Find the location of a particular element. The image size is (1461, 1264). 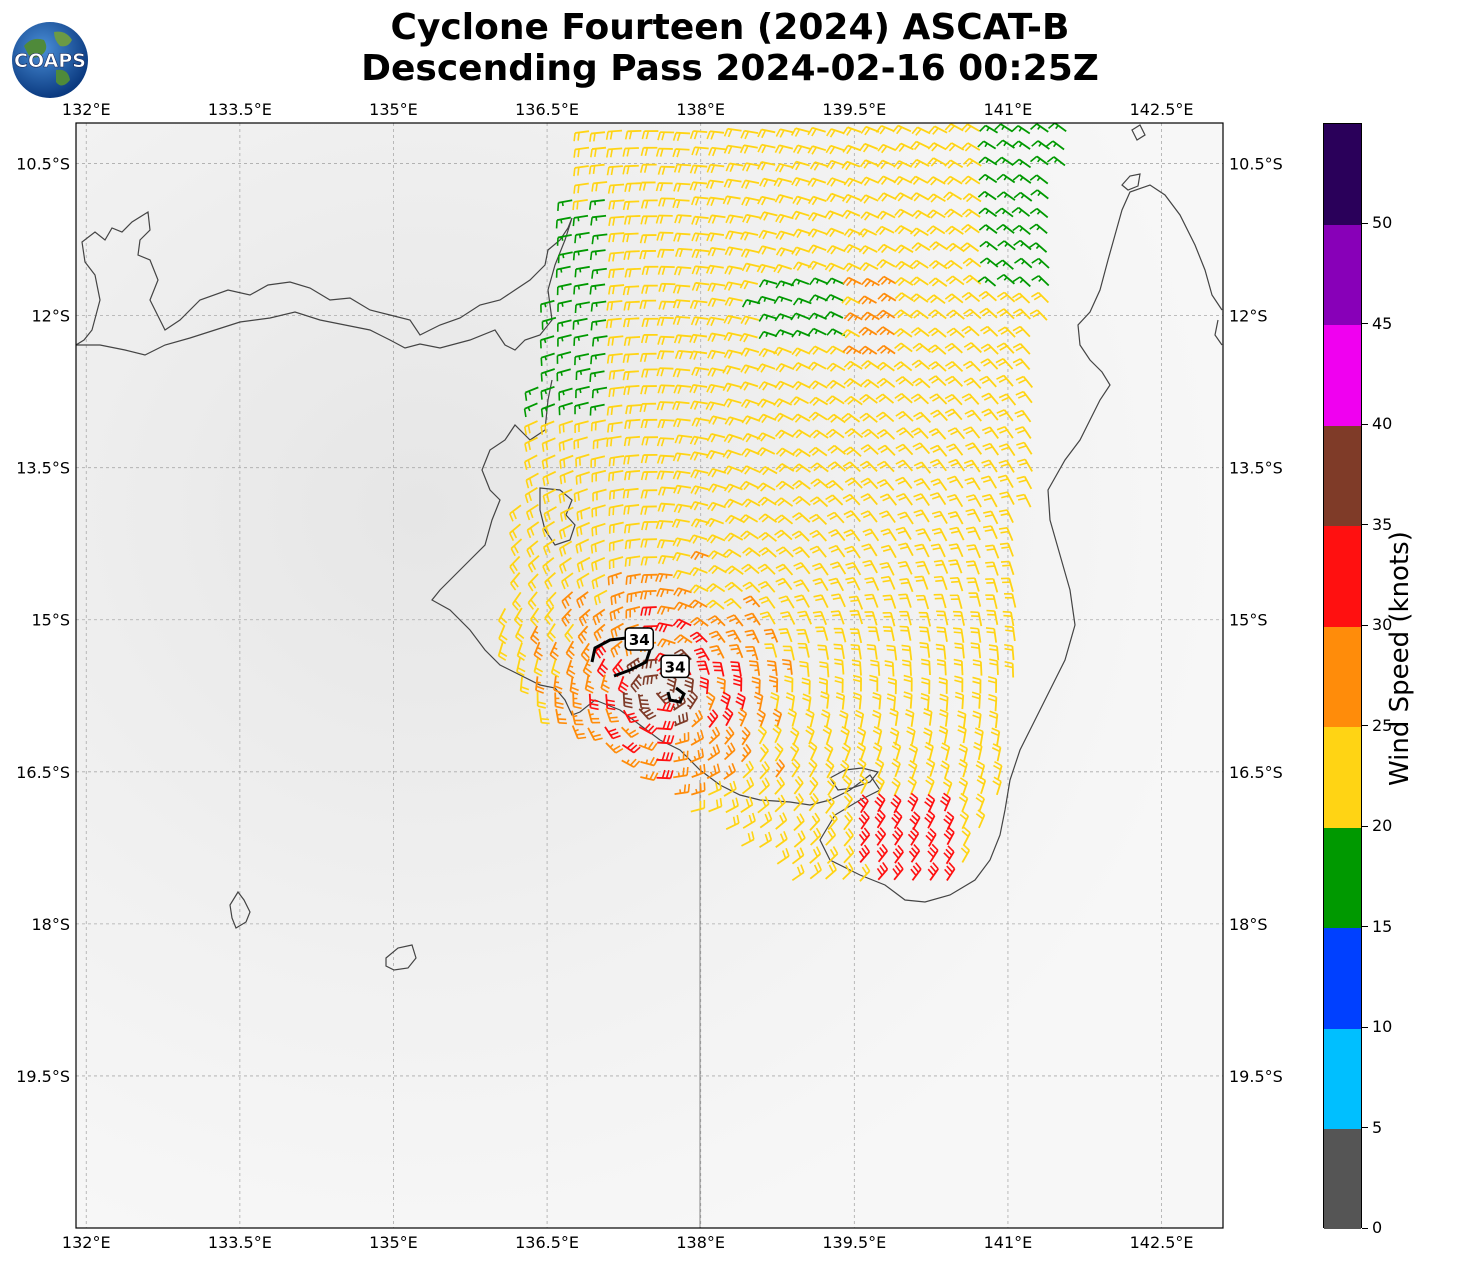

colorbar-bin is located at coordinates (1342, 878).